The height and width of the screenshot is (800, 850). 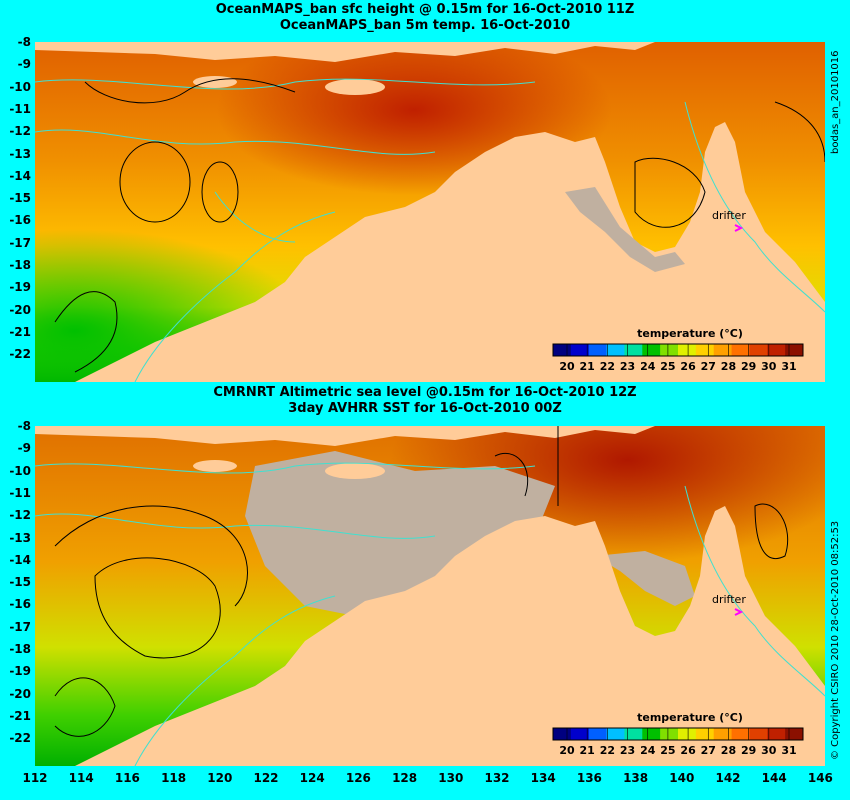 I want to click on bottom-missing-region, so click(x=400, y=533).